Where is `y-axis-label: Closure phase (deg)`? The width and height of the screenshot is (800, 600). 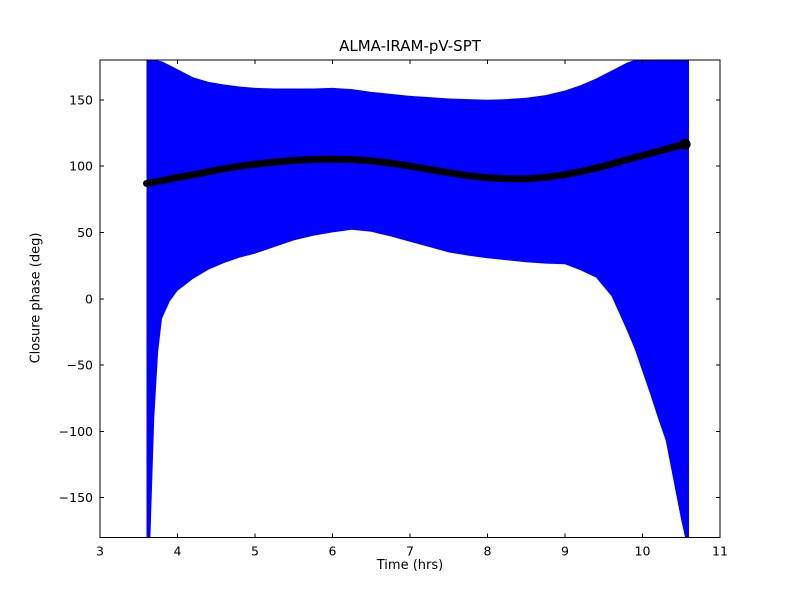
y-axis-label: Closure phase (deg) is located at coordinates (36, 298).